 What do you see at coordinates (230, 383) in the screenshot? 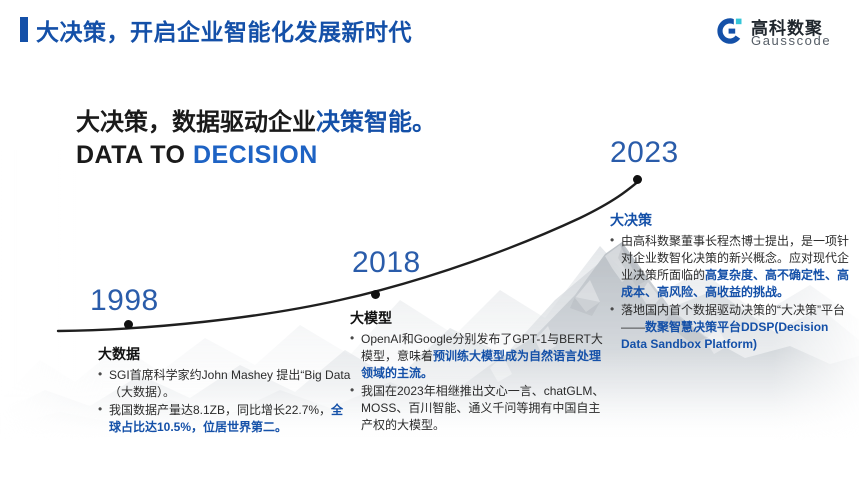
I see `bullet-segment: SGI首席科学家约John Mashey 提出“Big Data（大数据）。` at bounding box center [230, 383].